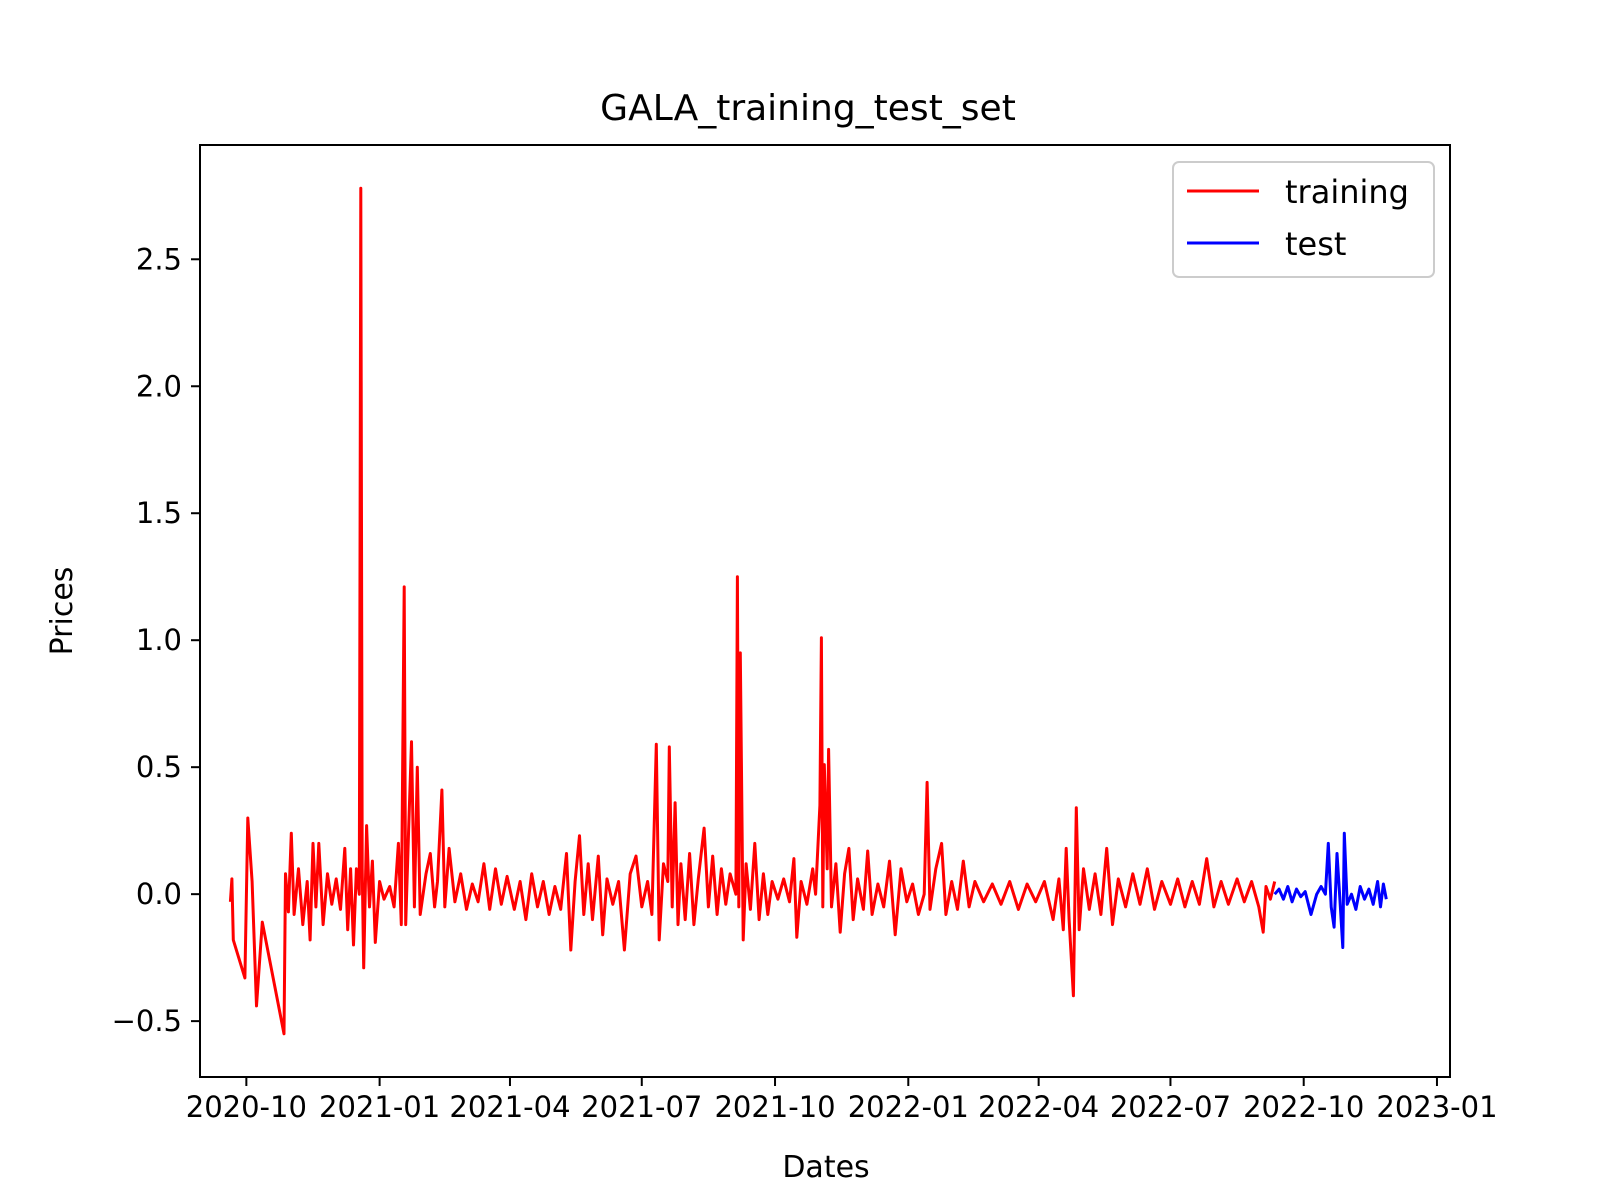 The width and height of the screenshot is (1600, 1204). What do you see at coordinates (825, 1167) in the screenshot?
I see `x-axis-label: Dates` at bounding box center [825, 1167].